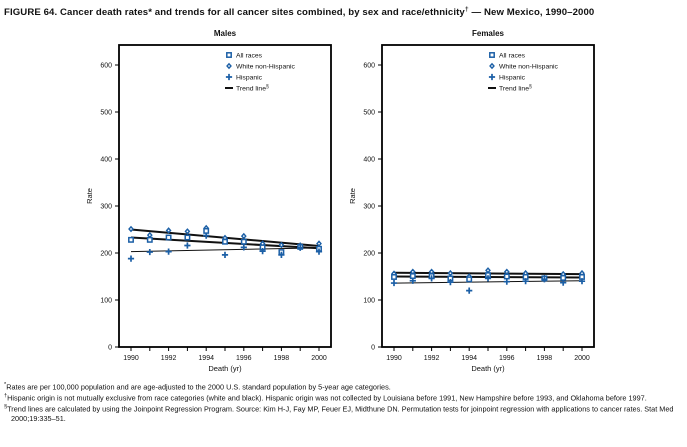  I want to click on trend-line-hispanic, so click(488, 282).